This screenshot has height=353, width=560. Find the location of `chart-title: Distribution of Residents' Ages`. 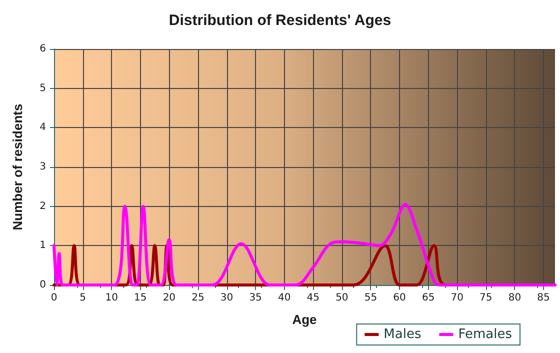

chart-title: Distribution of Residents' Ages is located at coordinates (280, 20).